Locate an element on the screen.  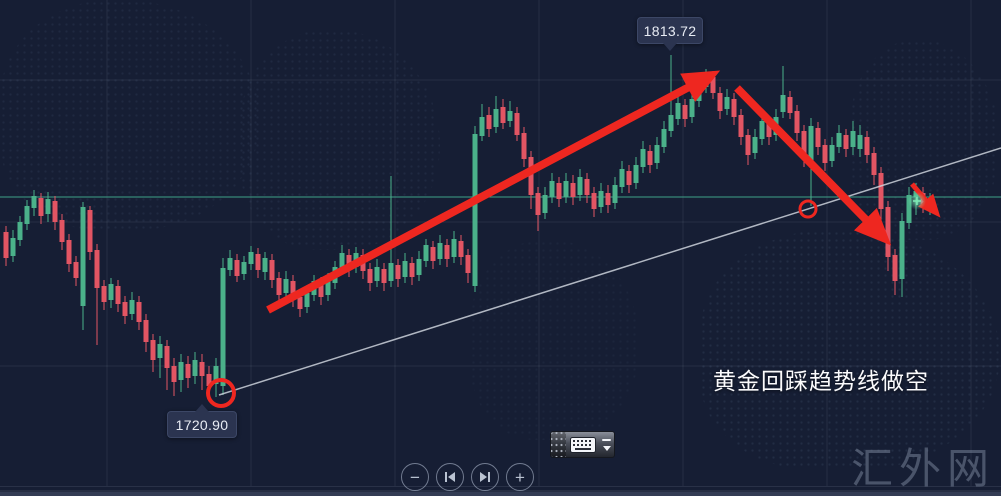
zoom-in-button: + is located at coordinates (520, 477).